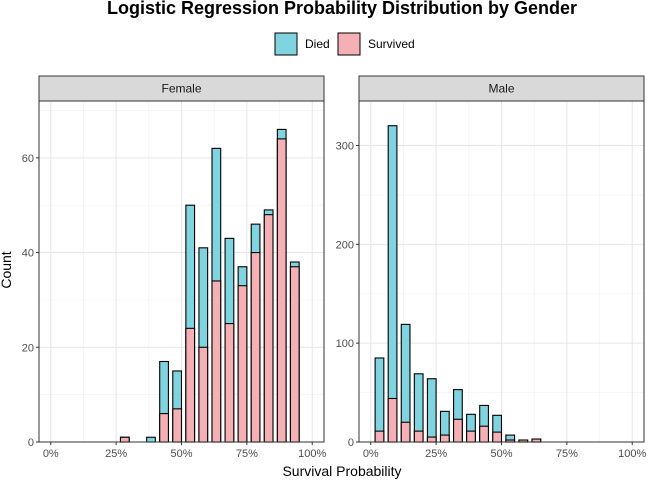 The width and height of the screenshot is (672, 480). I want to click on legend-label-died: Died, so click(317, 44).